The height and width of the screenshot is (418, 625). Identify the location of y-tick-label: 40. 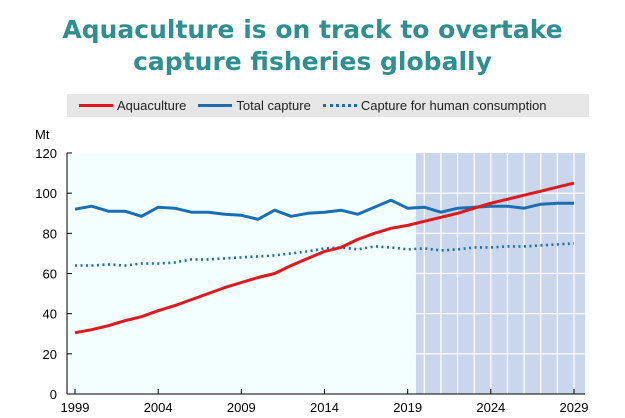
(50, 314).